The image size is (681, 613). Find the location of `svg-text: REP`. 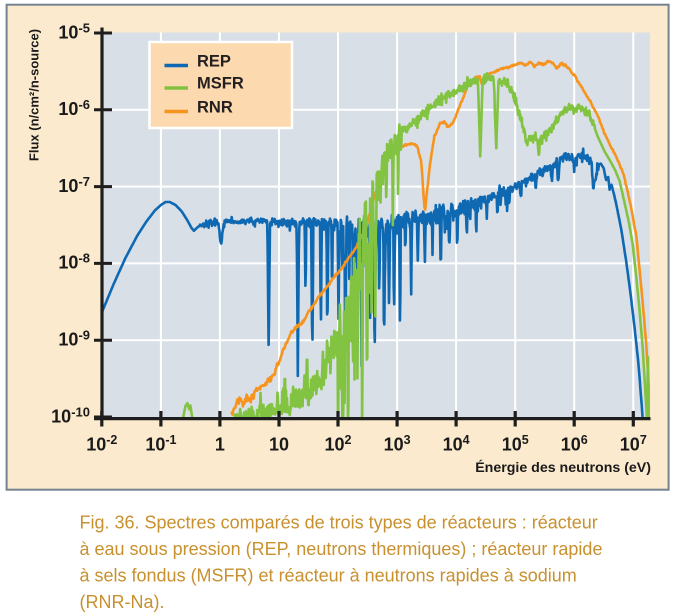

svg-text: REP is located at coordinates (214, 62).